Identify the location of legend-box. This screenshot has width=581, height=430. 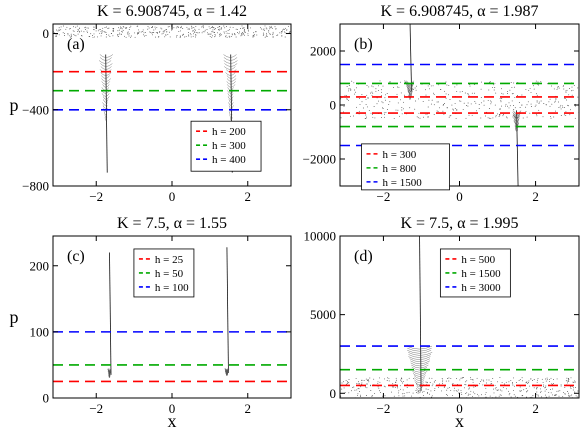
(164, 273).